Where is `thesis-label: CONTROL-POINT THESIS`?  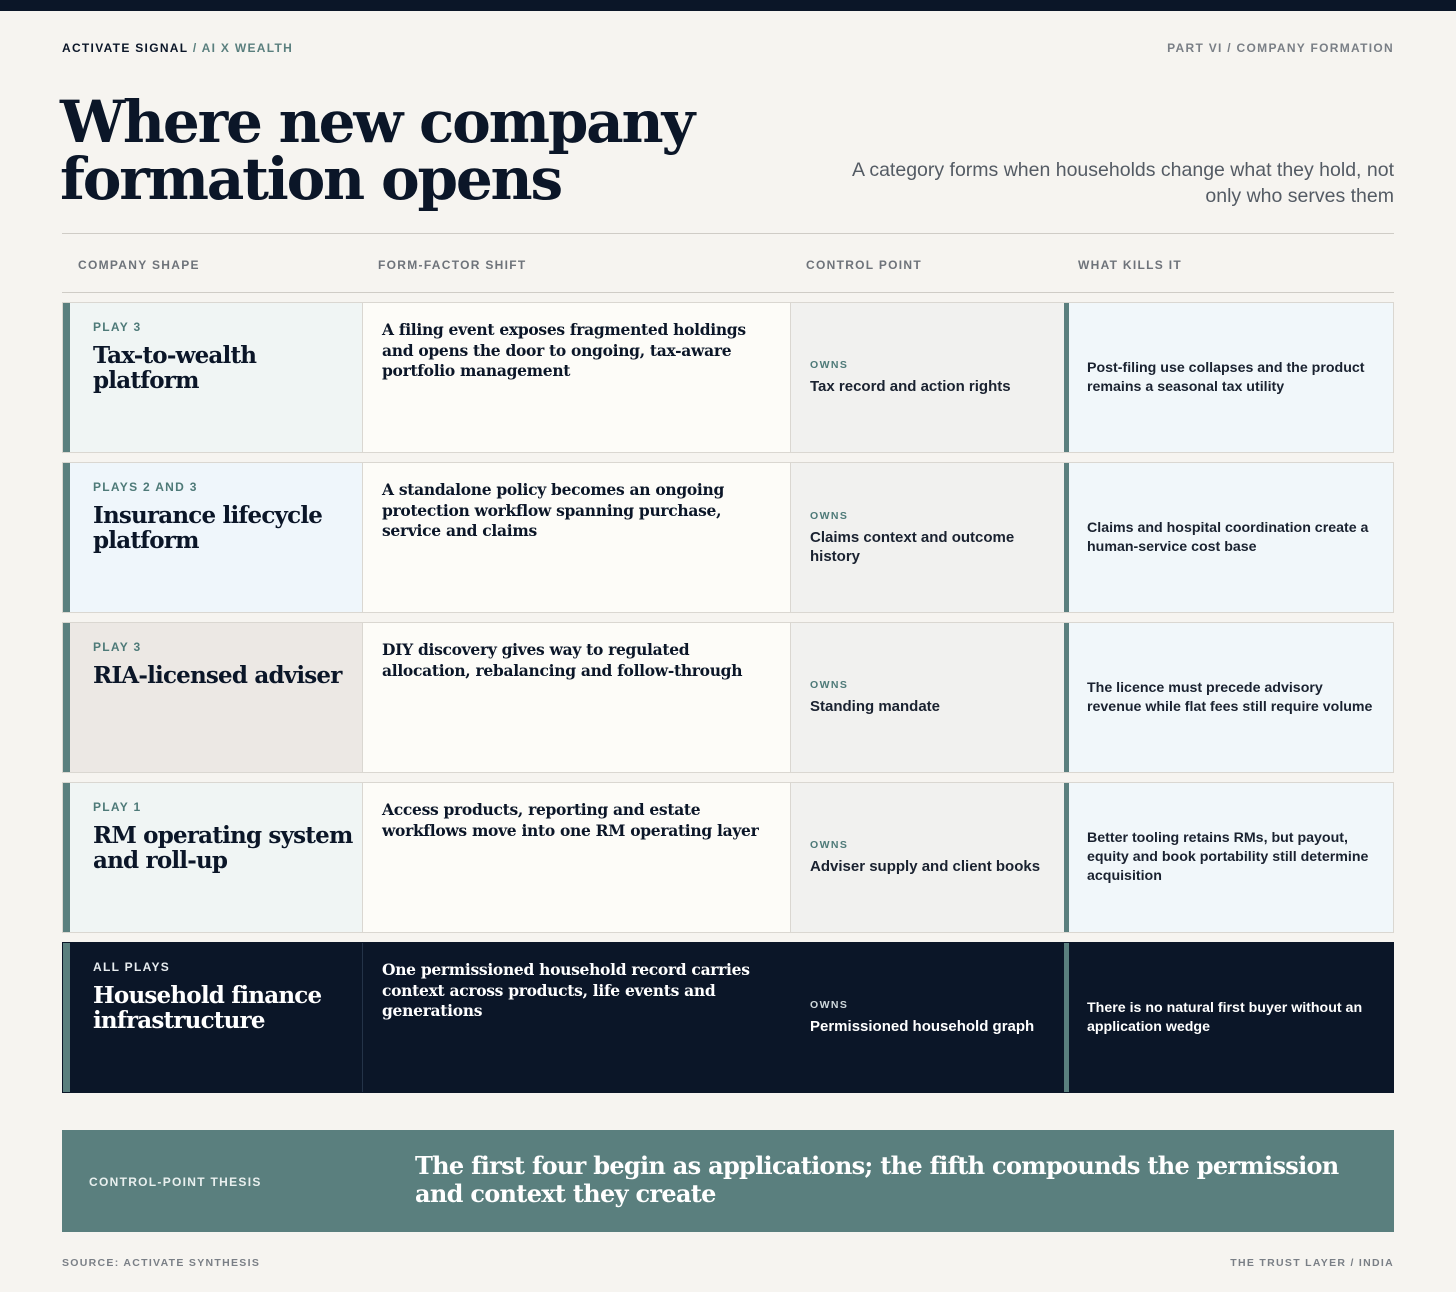 thesis-label: CONTROL-POINT THESIS is located at coordinates (175, 1182).